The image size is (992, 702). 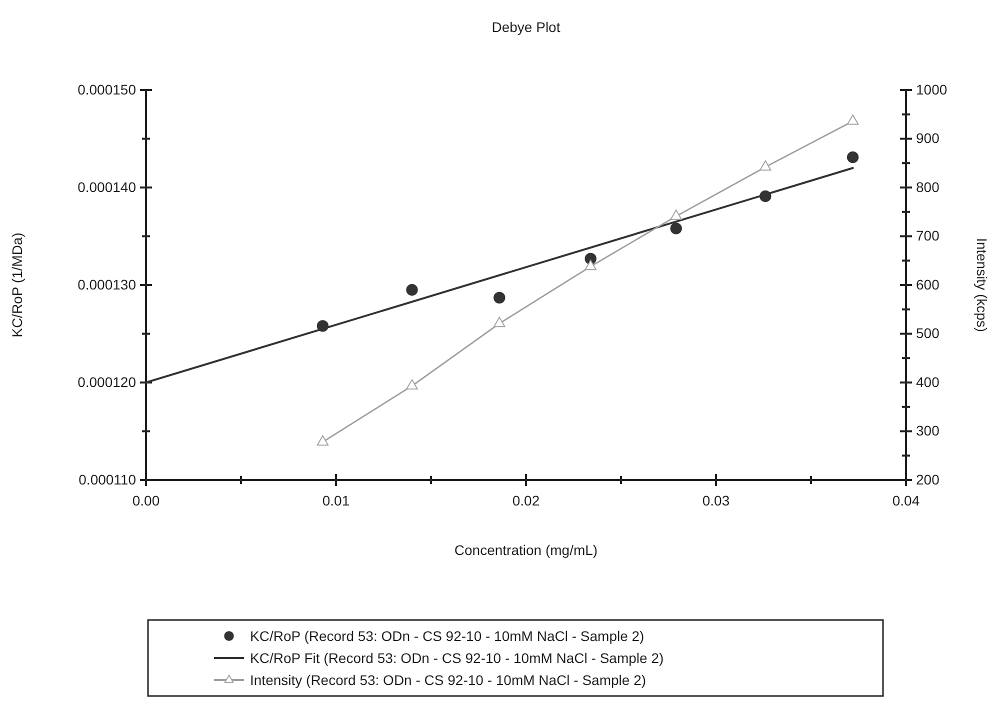 What do you see at coordinates (928, 186) in the screenshot?
I see `y2-tick-label: 800` at bounding box center [928, 186].